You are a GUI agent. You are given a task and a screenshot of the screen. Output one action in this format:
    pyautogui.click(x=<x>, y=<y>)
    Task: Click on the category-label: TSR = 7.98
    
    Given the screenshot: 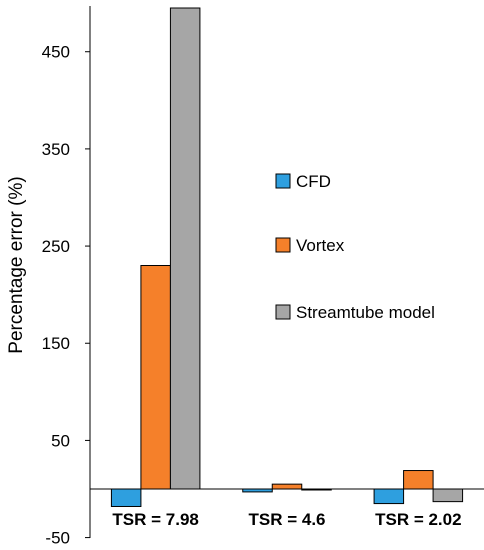 What is the action you would take?
    pyautogui.click(x=155, y=519)
    